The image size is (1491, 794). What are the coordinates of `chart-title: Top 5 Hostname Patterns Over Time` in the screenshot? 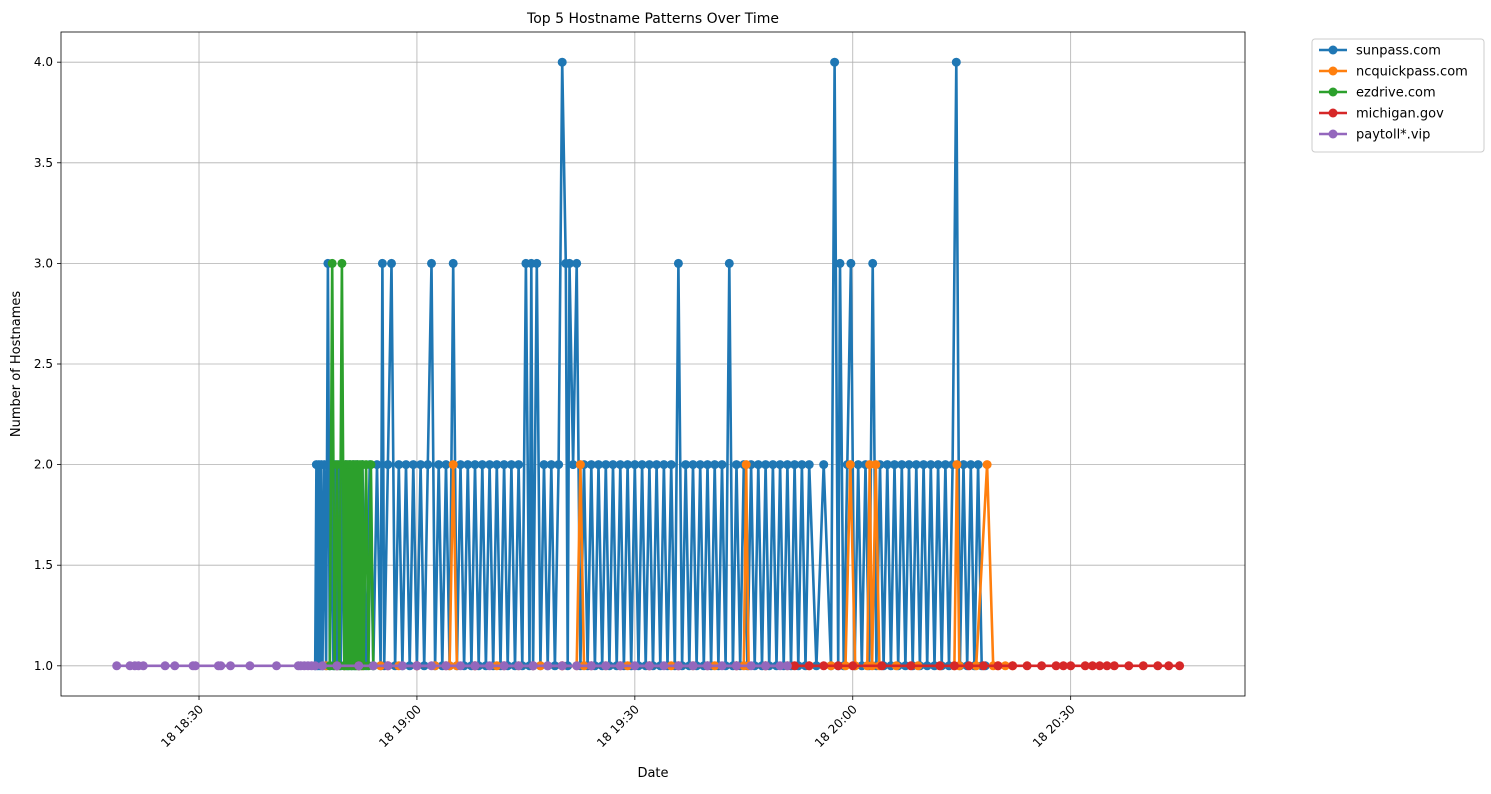 It's located at (652, 19).